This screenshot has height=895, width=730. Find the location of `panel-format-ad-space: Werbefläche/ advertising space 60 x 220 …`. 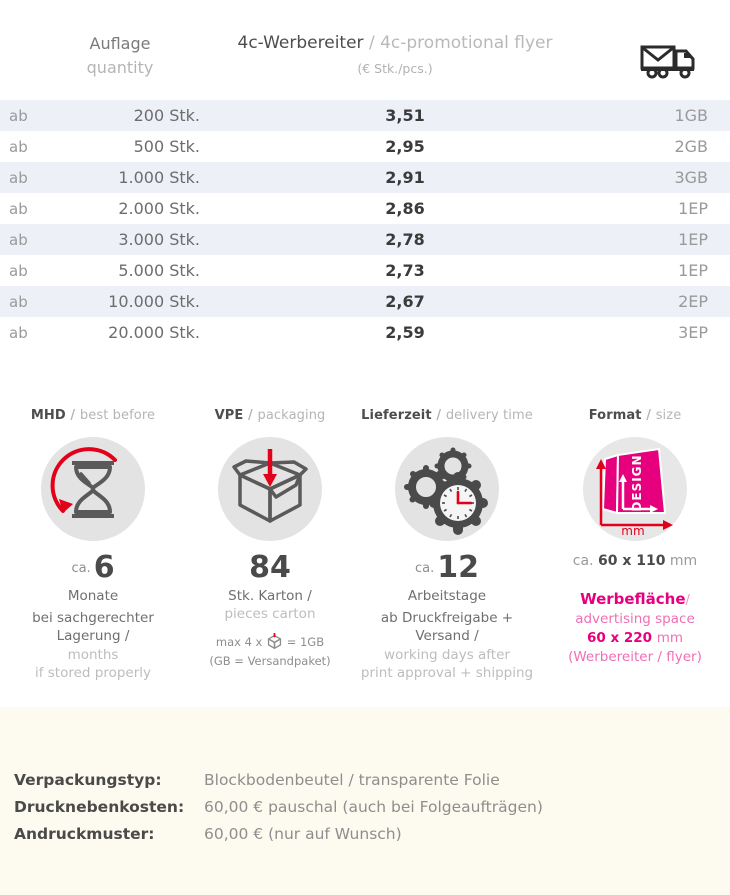

panel-format-ad-space: Werbefläche/ advertising space 60 x 220 … is located at coordinates (635, 628).